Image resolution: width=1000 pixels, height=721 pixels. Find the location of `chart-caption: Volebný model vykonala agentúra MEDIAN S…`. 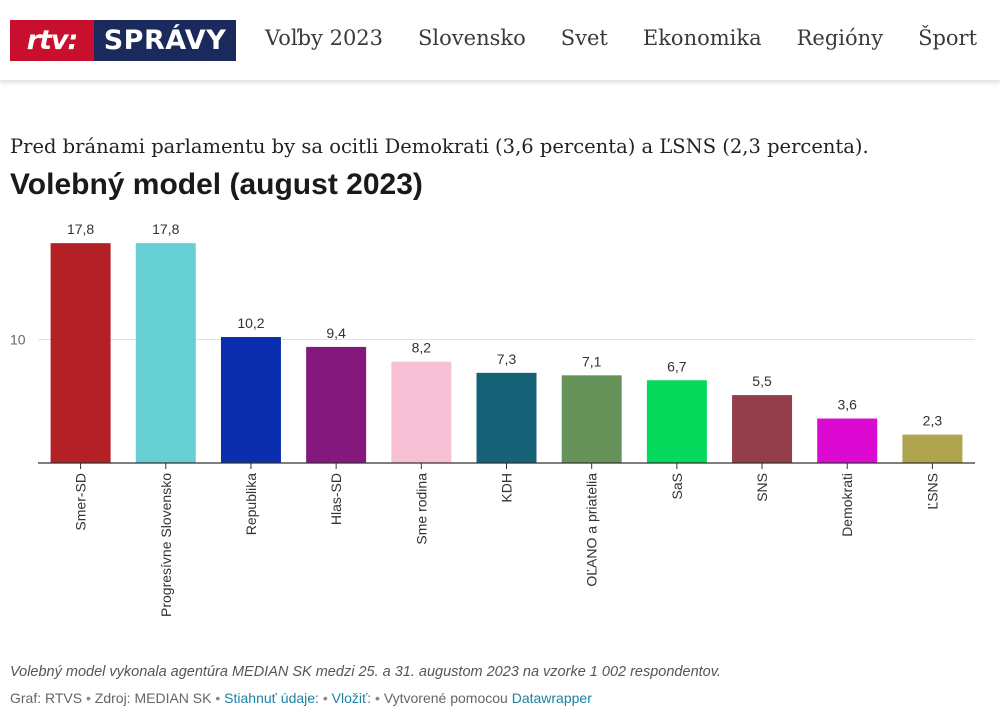

chart-caption: Volebný model vykonala agentúra MEDIAN S… is located at coordinates (365, 672).